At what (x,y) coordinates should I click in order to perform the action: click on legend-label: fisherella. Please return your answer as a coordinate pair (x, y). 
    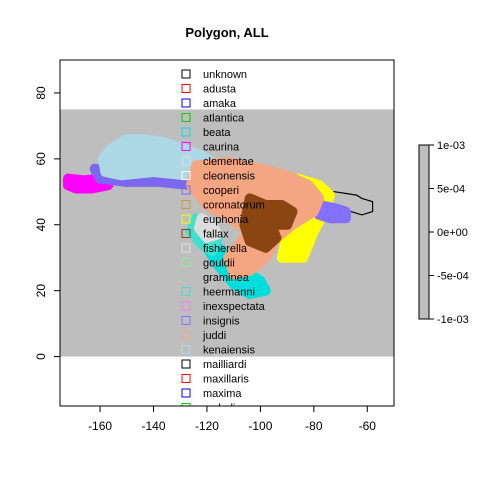
    Looking at the image, I should click on (225, 249).